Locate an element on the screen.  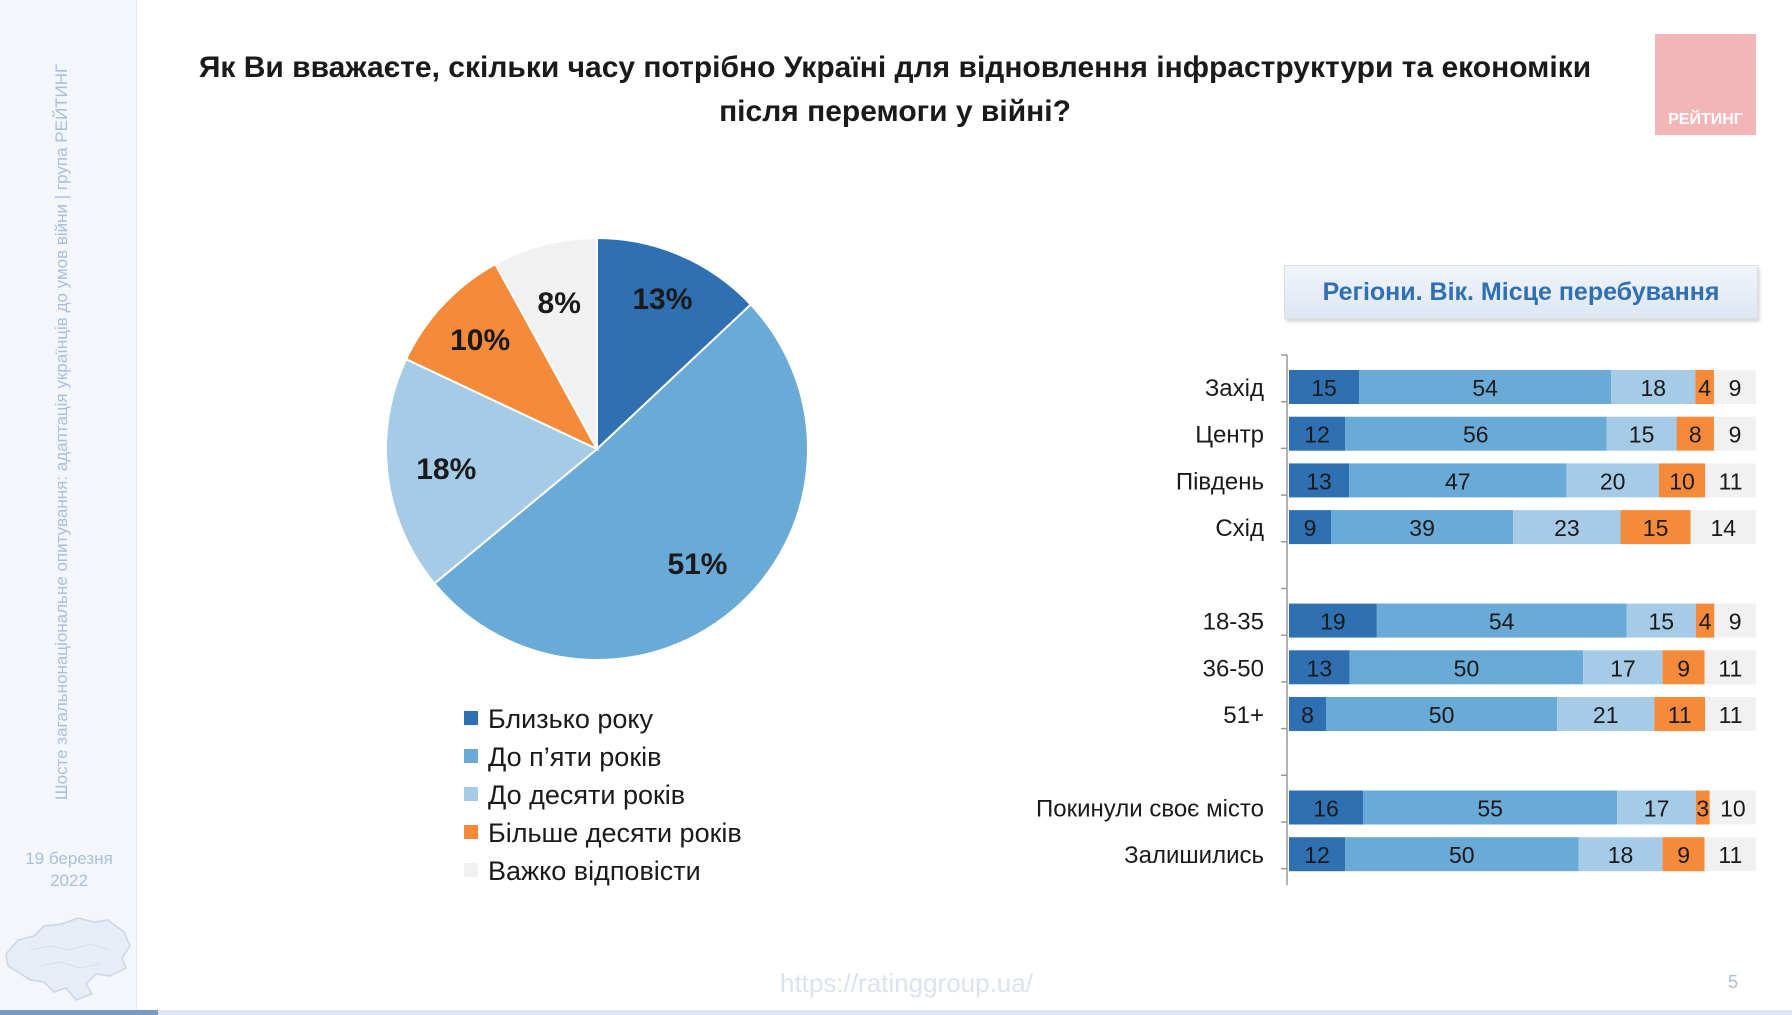
pie-slice-label: 10% is located at coordinates (480, 340).